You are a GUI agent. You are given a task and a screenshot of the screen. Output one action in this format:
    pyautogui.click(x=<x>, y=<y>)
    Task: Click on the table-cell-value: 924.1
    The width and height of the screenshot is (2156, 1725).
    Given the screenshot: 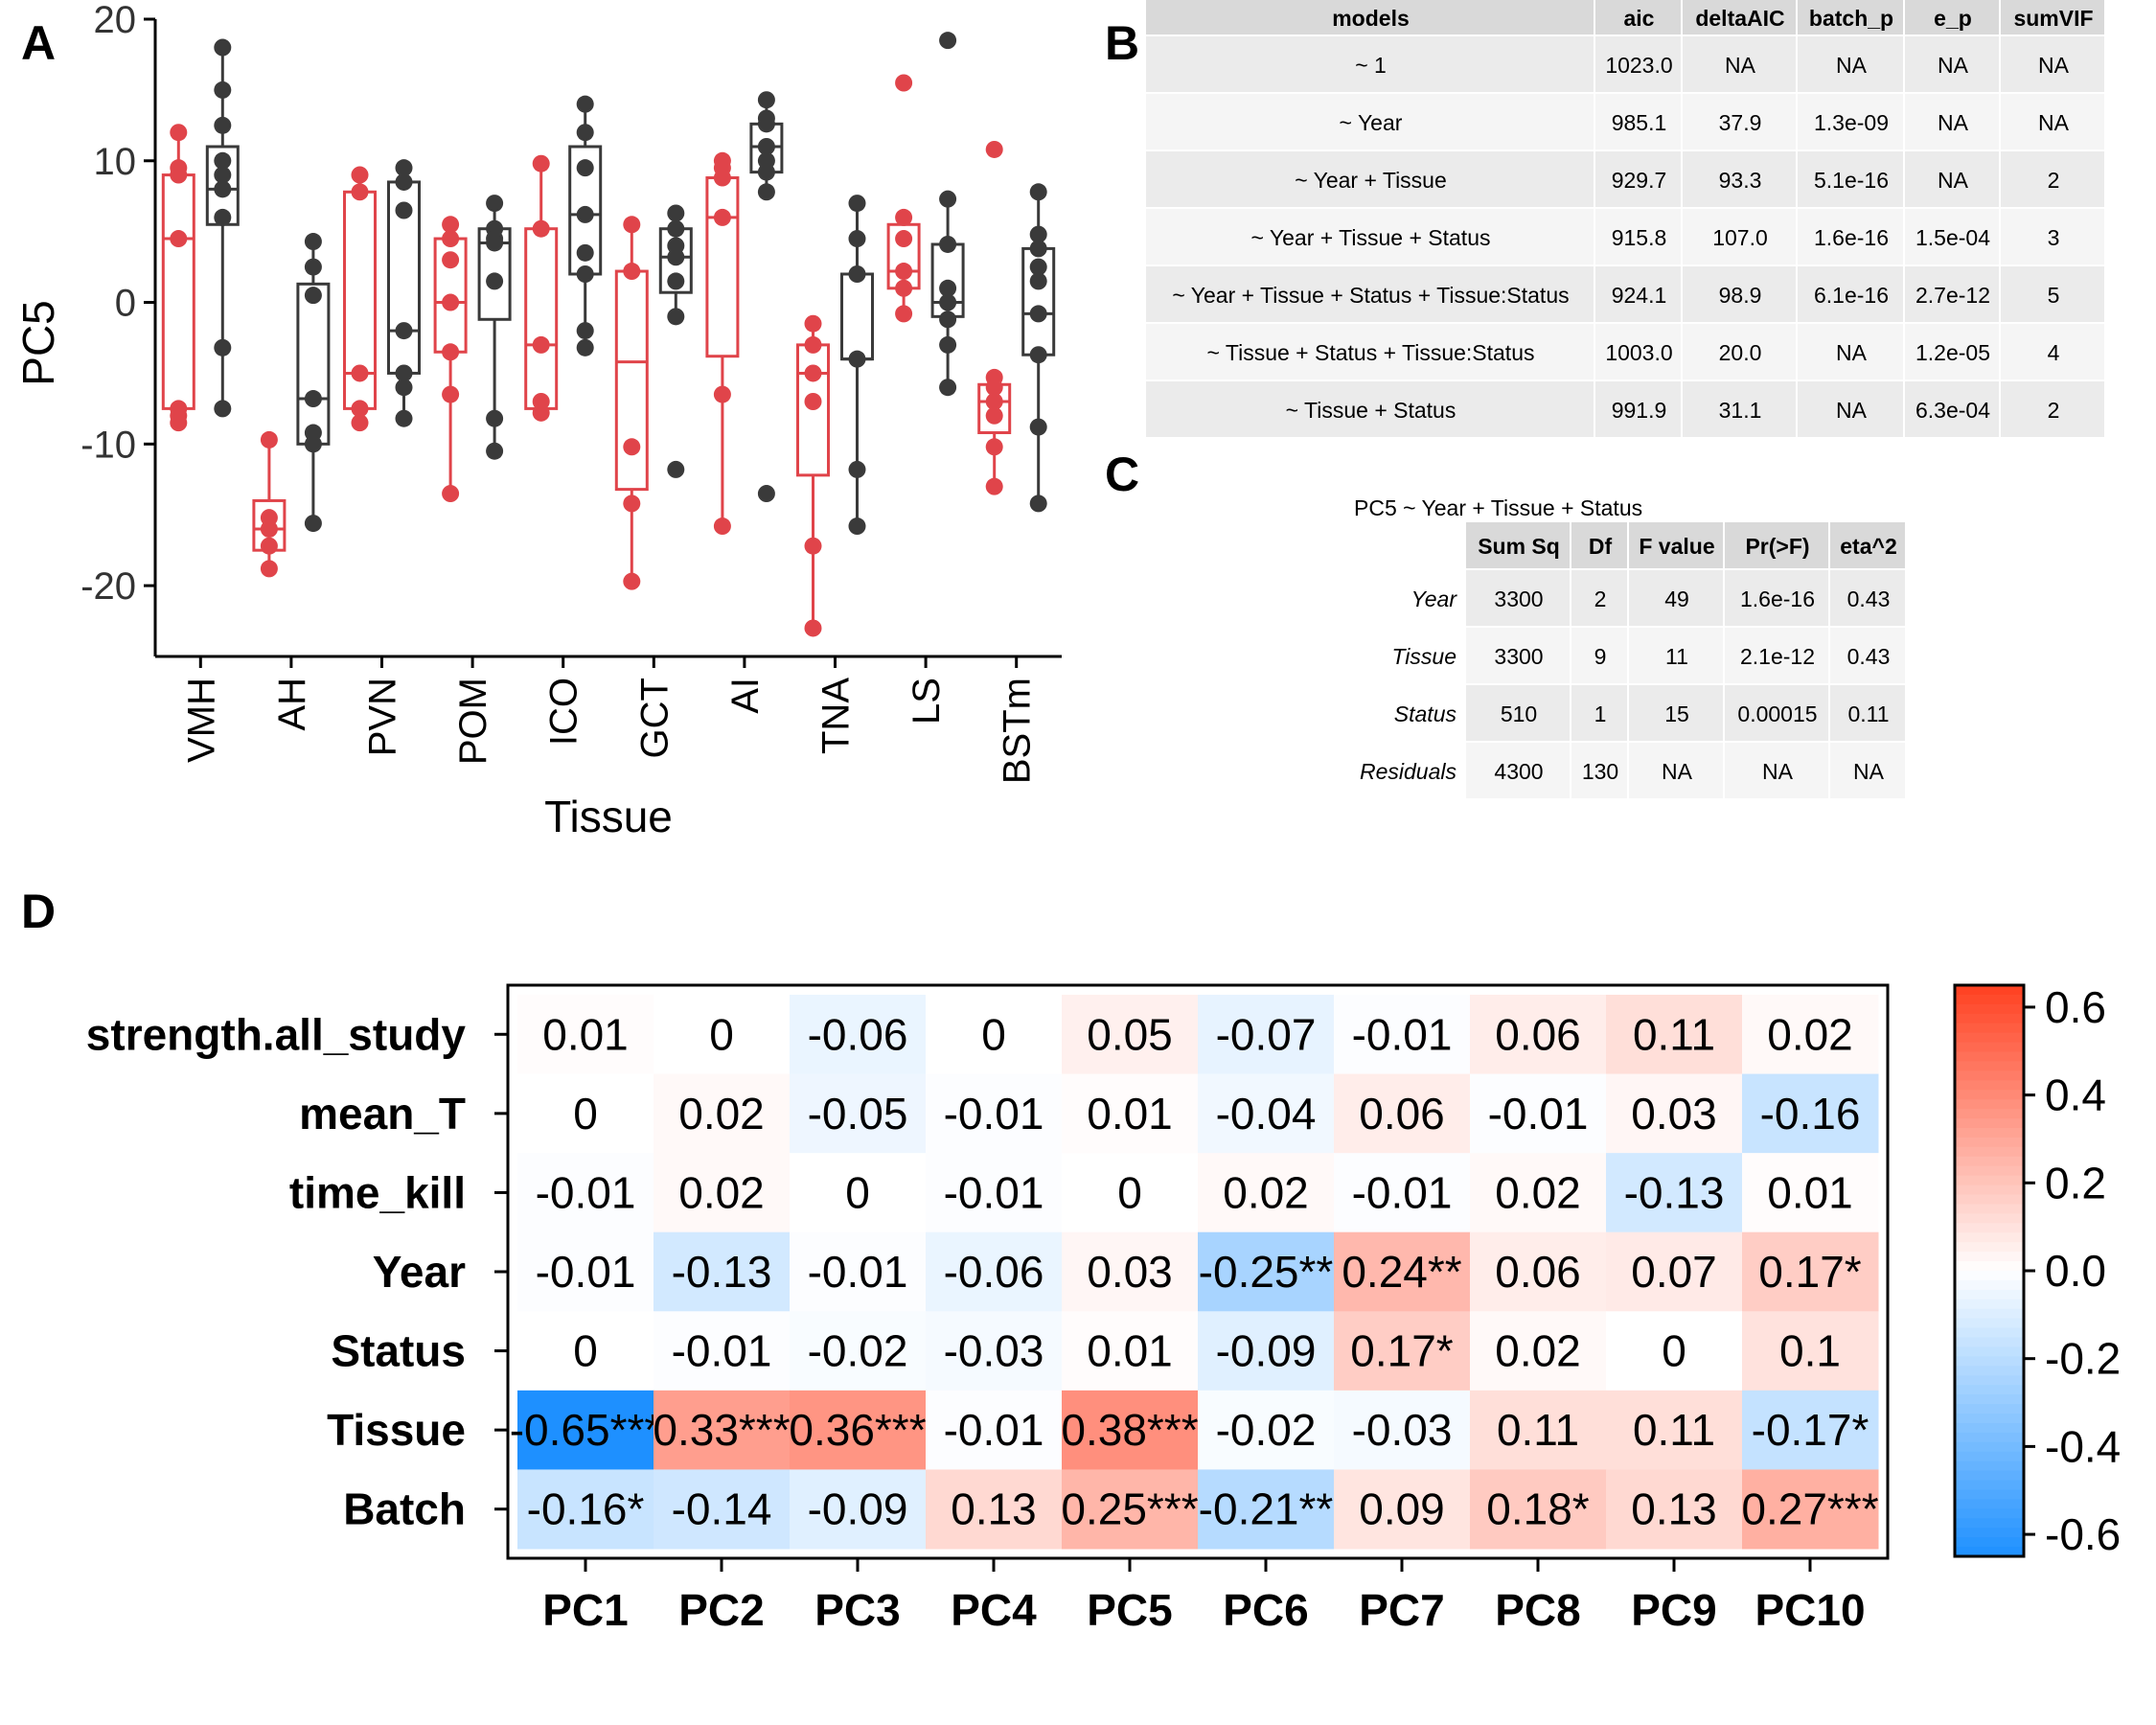 What is the action you would take?
    pyautogui.click(x=1639, y=295)
    